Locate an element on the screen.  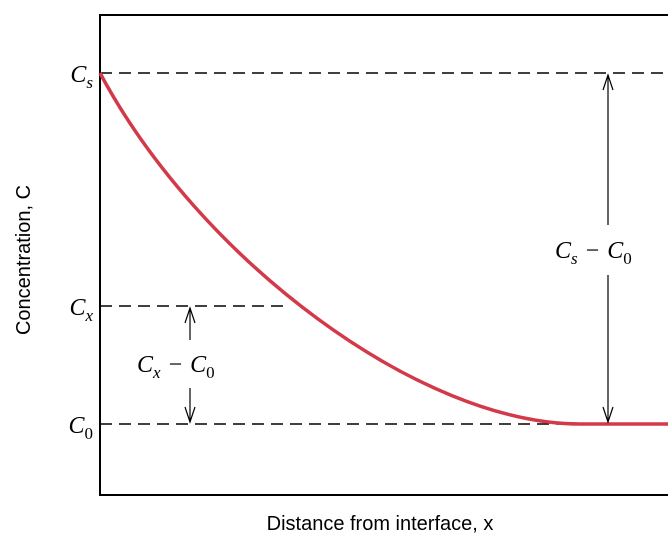
difference-label: Cs − C0 is located at coordinates (593, 253).